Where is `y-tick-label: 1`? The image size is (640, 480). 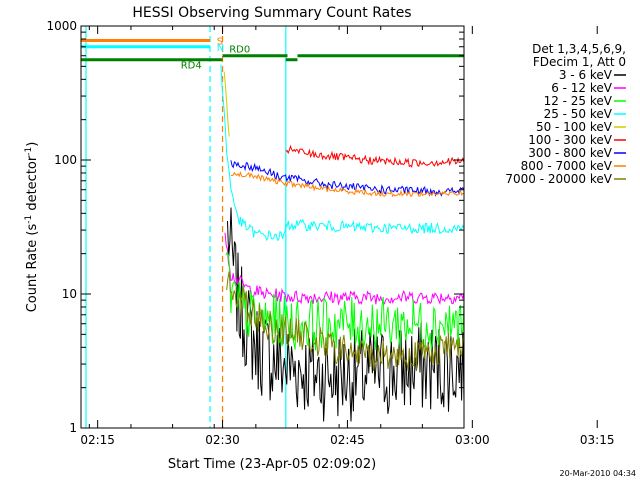 y-tick-label: 1 is located at coordinates (73, 428).